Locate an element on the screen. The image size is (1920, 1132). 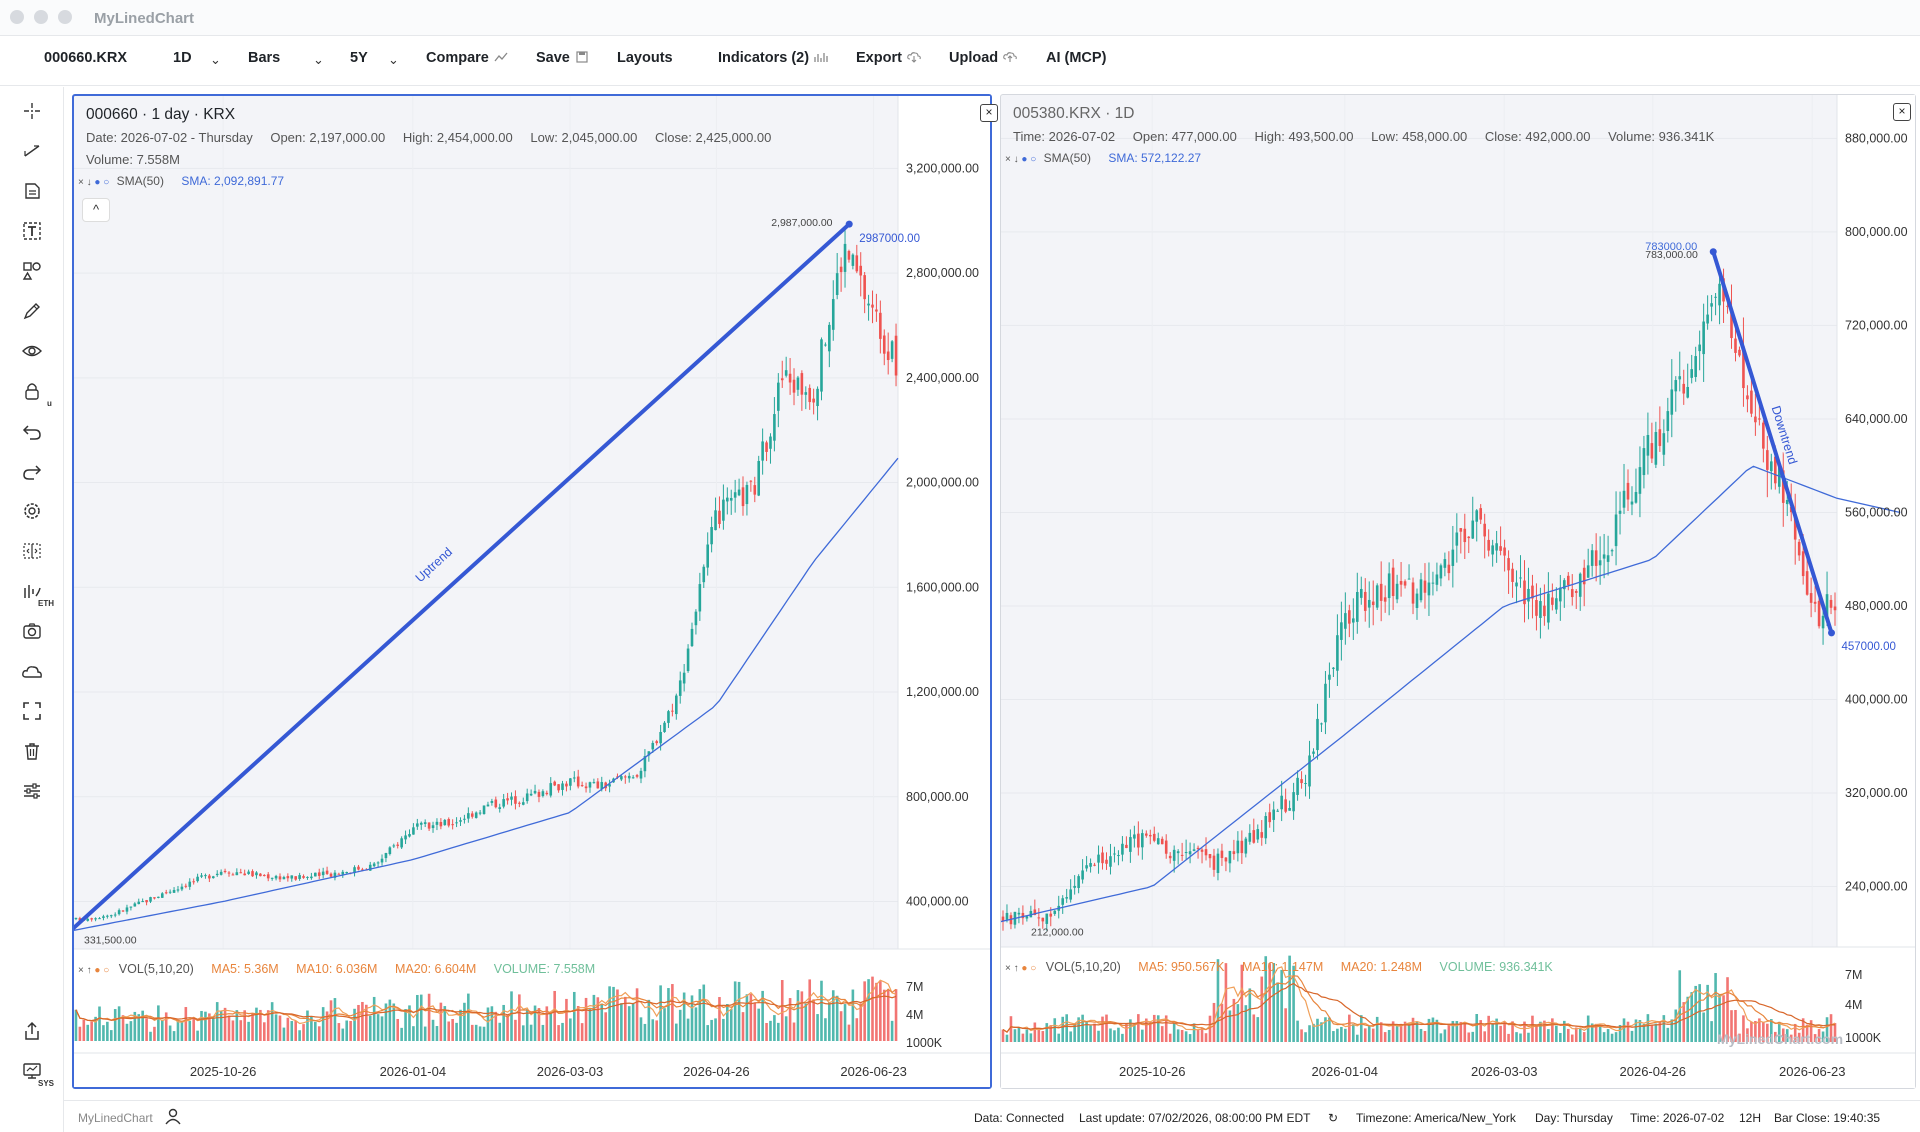
fibonacci-tool-icon is located at coordinates (32, 191).